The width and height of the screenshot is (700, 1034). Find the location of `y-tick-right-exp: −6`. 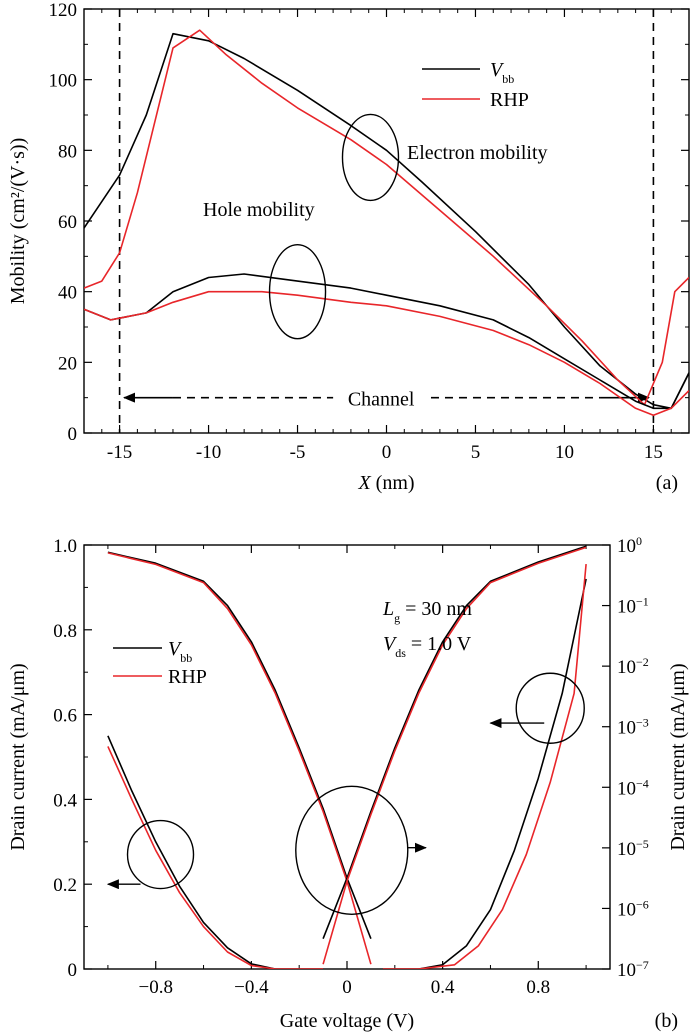

y-tick-right-exp: −6 is located at coordinates (642, 904).